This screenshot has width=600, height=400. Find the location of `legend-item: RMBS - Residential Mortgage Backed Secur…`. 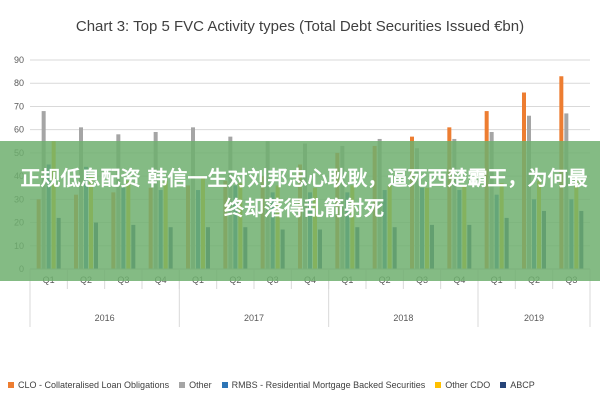

legend-item: RMBS - Residential Mortgage Backed Secur… is located at coordinates (323, 385).